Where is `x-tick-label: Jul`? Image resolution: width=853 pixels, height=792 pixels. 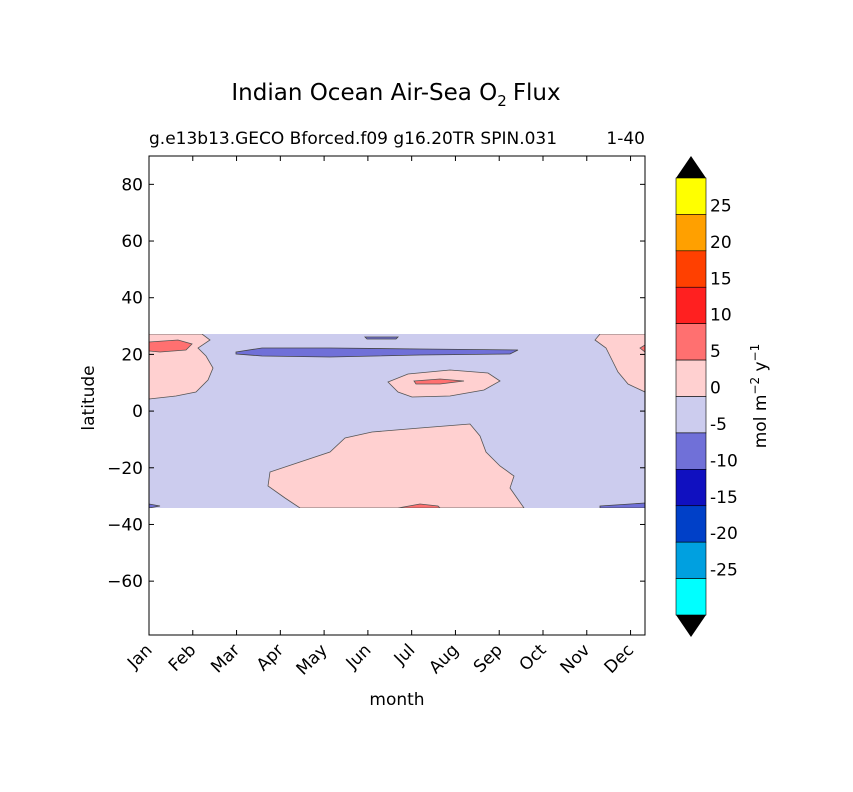 x-tick-label: Jul is located at coordinates (404, 654).